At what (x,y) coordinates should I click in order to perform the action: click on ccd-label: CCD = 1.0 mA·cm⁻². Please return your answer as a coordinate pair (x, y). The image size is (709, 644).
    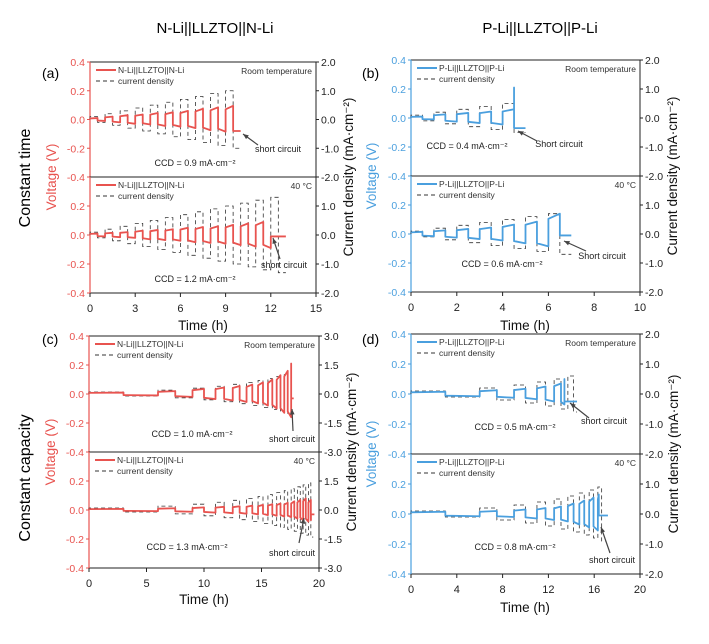
    Looking at the image, I should click on (191, 434).